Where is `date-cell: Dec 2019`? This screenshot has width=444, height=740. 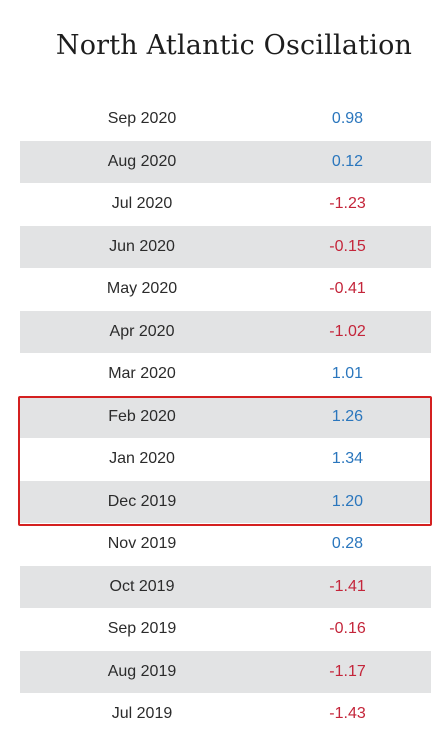 date-cell: Dec 2019 is located at coordinates (142, 501).